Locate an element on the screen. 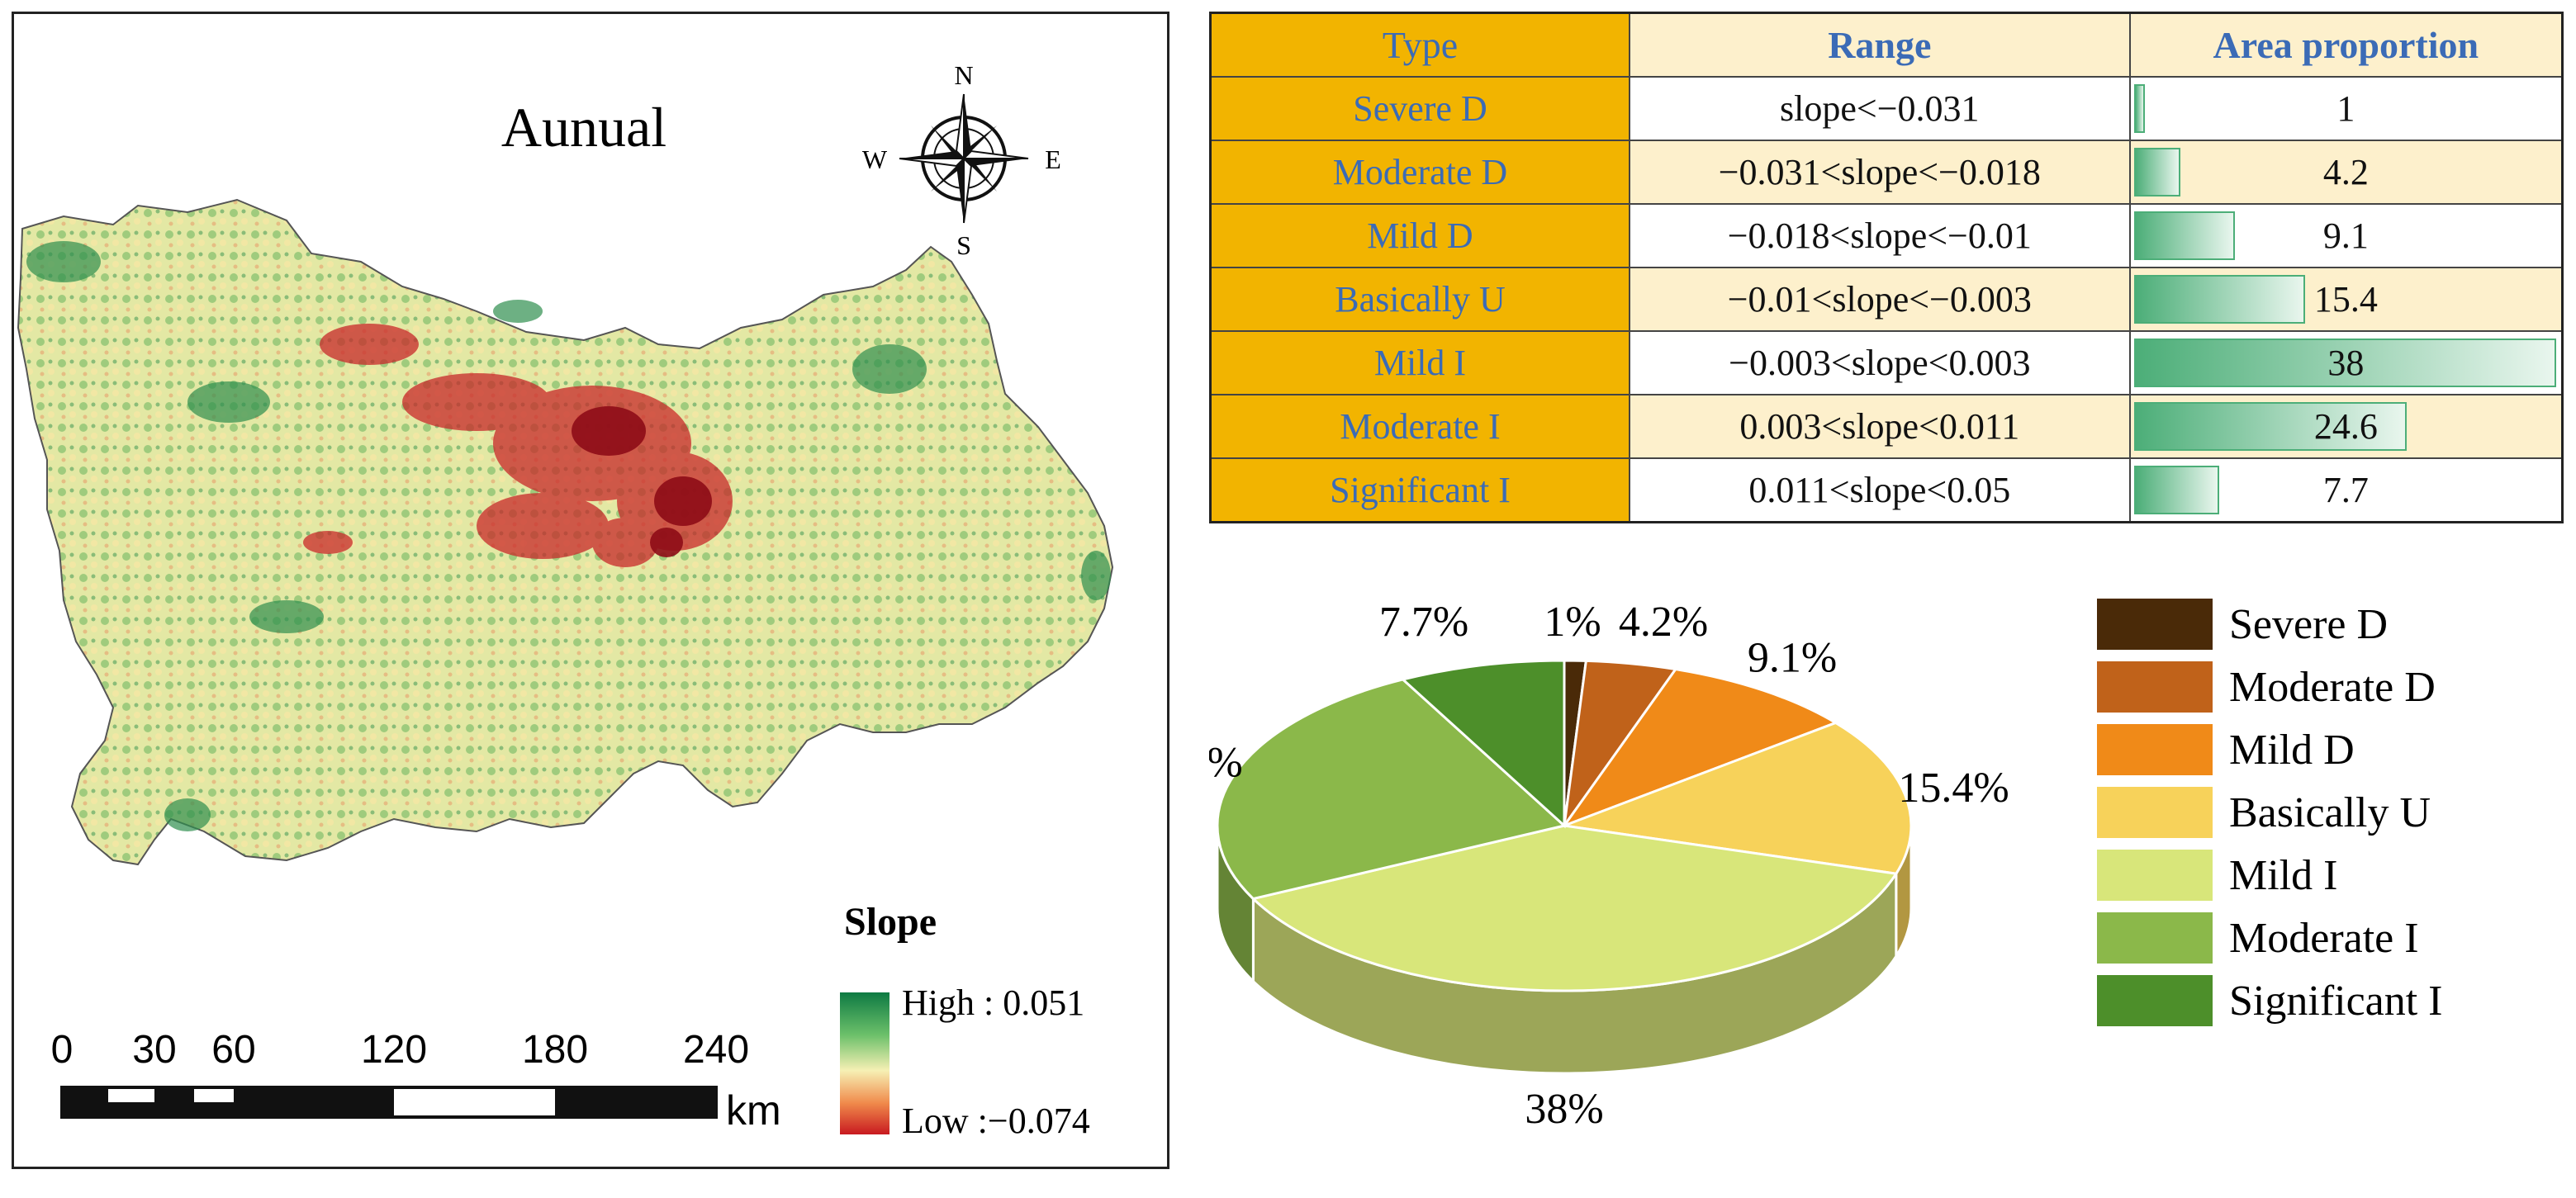 This screenshot has height=1198, width=2576. legend-label-2: Mild D is located at coordinates (2292, 750).